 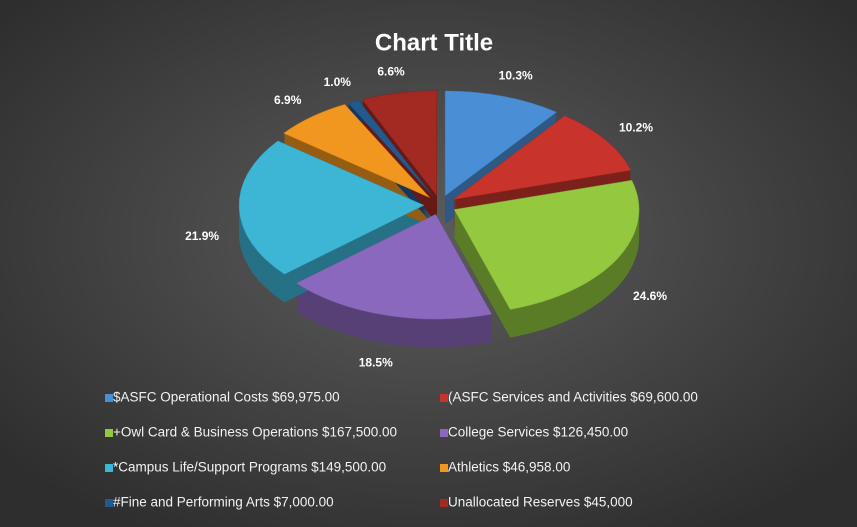 What do you see at coordinates (650, 296) in the screenshot?
I see `data-label: 24.6%` at bounding box center [650, 296].